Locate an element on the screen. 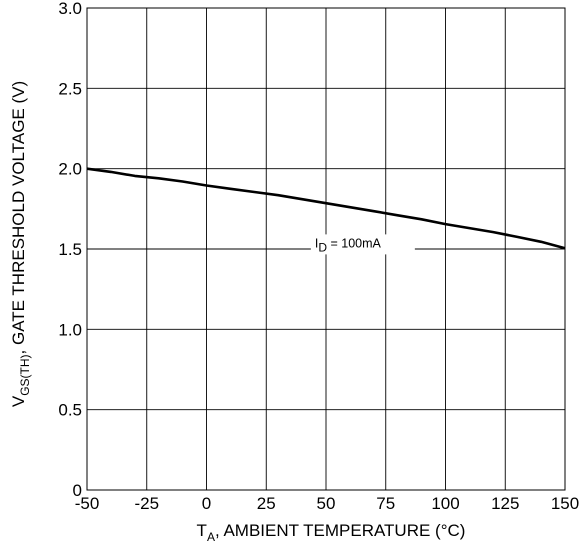 The image size is (579, 545). y-axis-label: VGS(TH), GATE THRESHOLD VOLTAGE (V) is located at coordinates (20, 244).